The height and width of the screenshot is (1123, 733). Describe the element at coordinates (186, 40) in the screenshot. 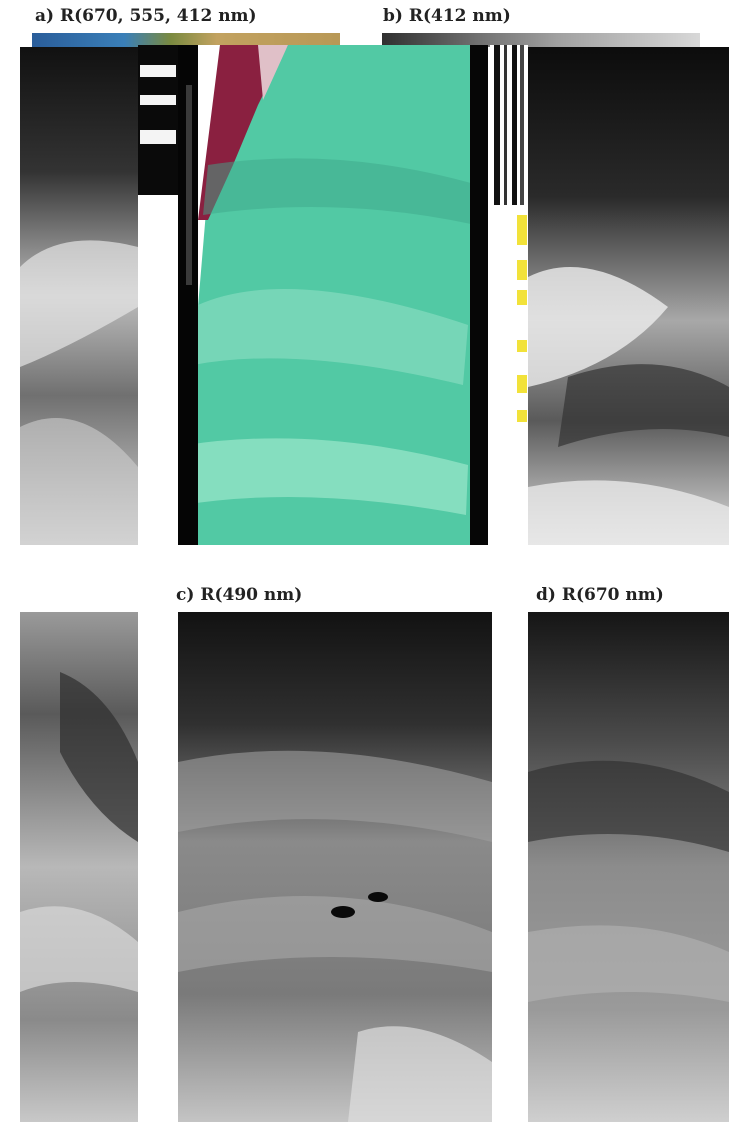

I see `panel-a-top-strip` at that location.